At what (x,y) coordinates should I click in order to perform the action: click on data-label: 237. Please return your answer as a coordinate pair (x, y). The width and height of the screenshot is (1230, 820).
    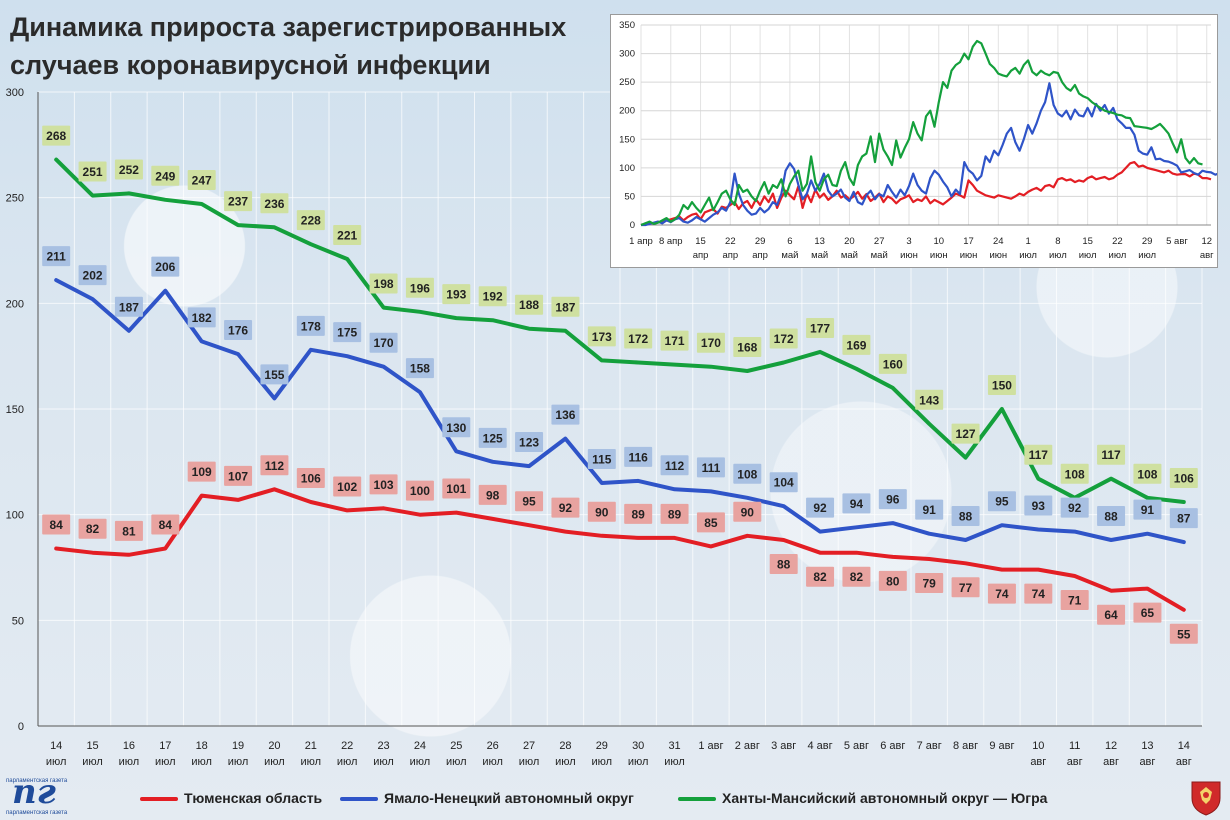
    Looking at the image, I should click on (238, 201).